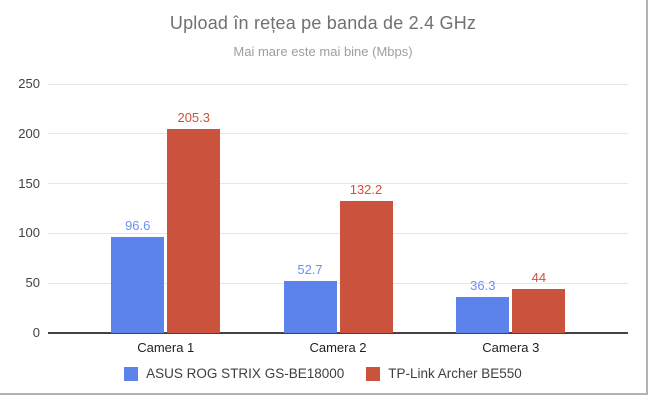 Image resolution: width=648 pixels, height=400 pixels. Describe the element at coordinates (166, 347) in the screenshot. I see `x-axis-category-label: Camera 1` at that location.